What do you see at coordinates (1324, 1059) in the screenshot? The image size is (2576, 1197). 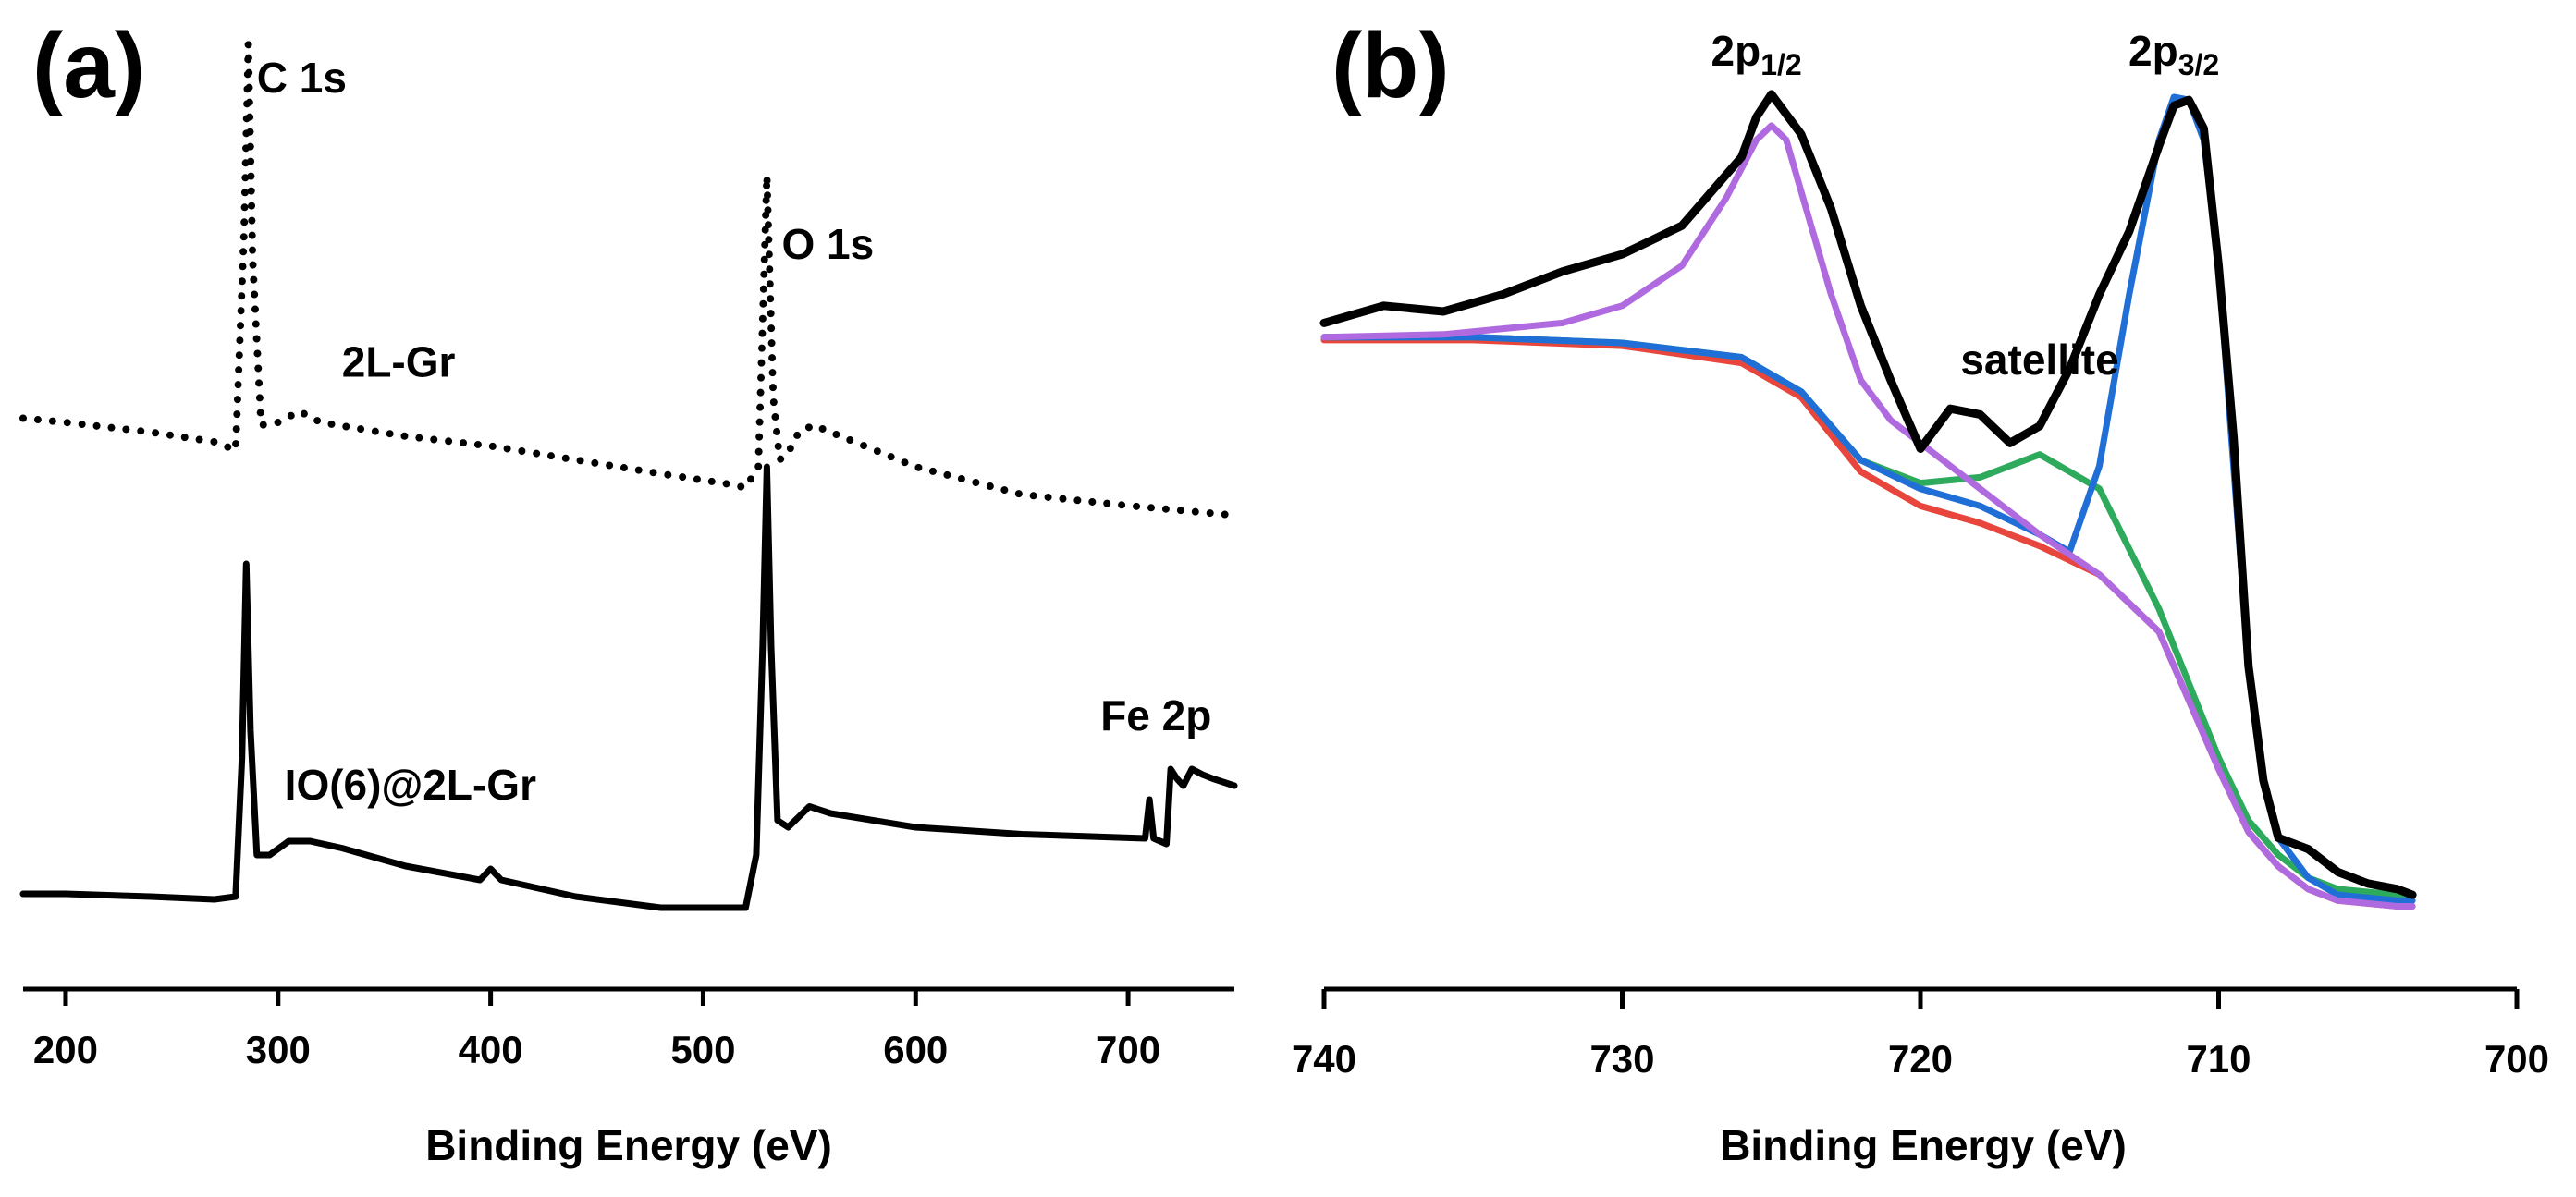 I see `x-tick-label-740: 740` at bounding box center [1324, 1059].